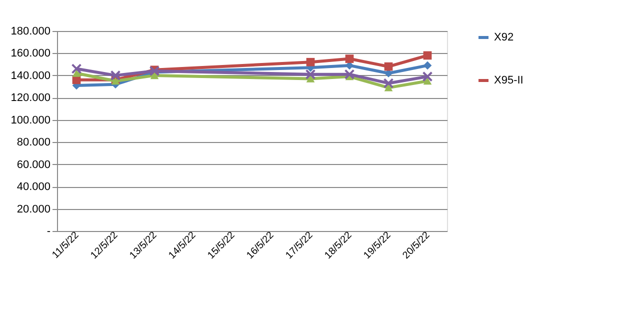  I want to click on y-tick-label: 60.000, so click(33, 164).